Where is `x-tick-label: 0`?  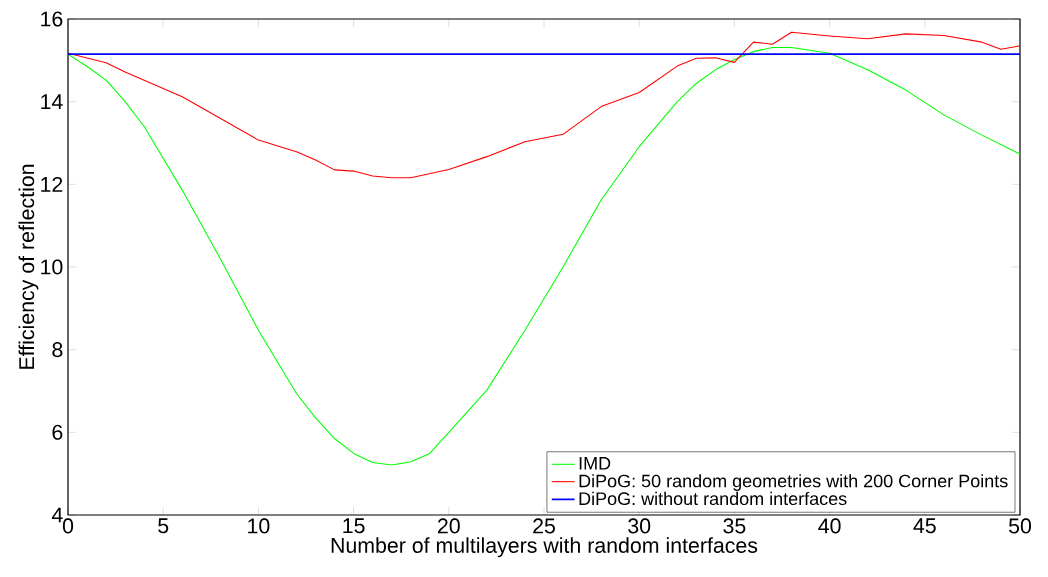
x-tick-label: 0 is located at coordinates (68, 526).